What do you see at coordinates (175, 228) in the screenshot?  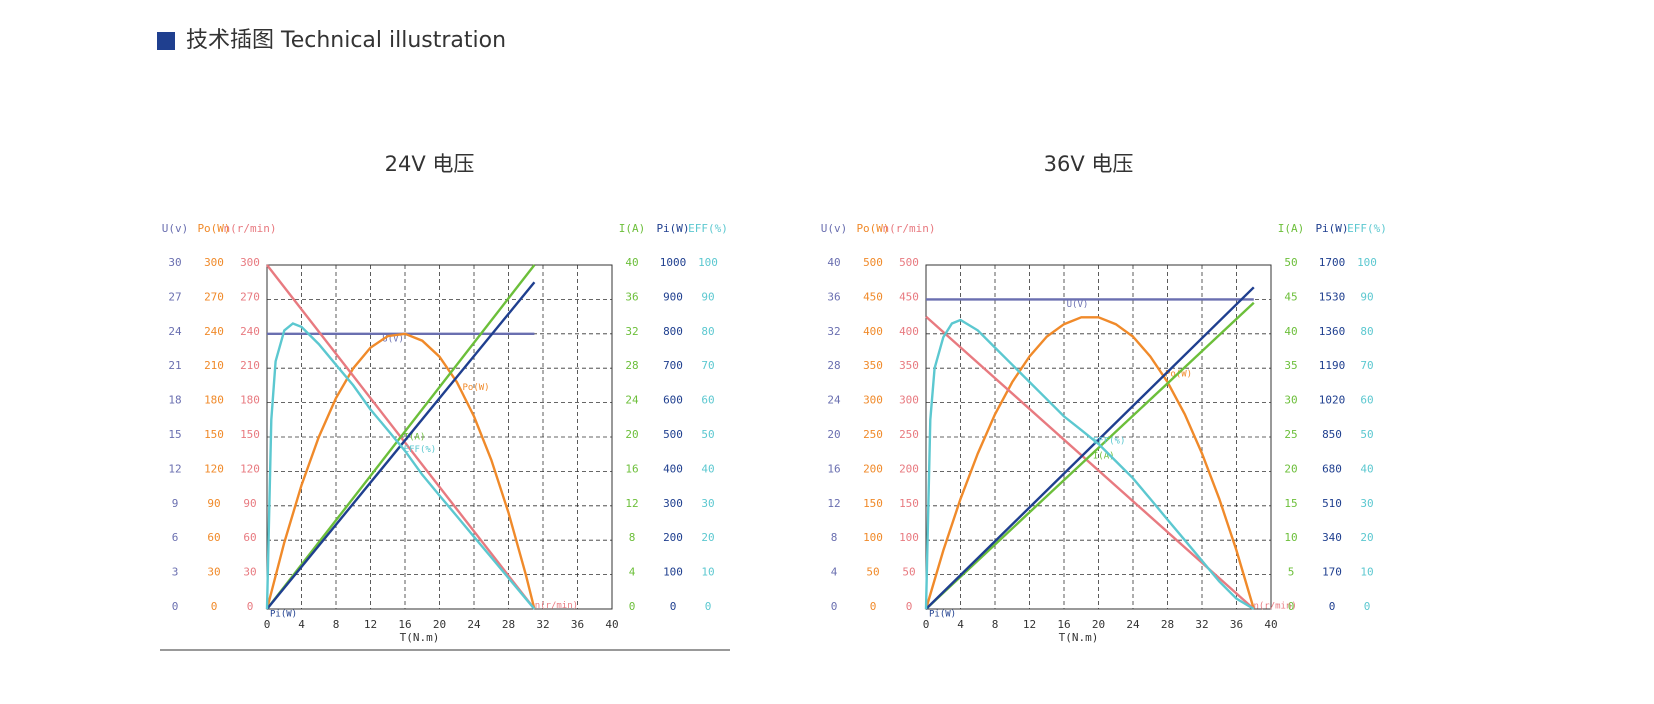 I see `y-axis-label: U(v)` at bounding box center [175, 228].